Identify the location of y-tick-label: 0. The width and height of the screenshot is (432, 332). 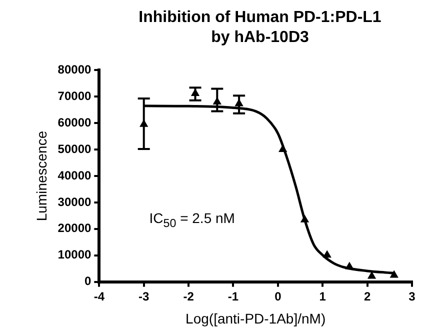
(88, 281).